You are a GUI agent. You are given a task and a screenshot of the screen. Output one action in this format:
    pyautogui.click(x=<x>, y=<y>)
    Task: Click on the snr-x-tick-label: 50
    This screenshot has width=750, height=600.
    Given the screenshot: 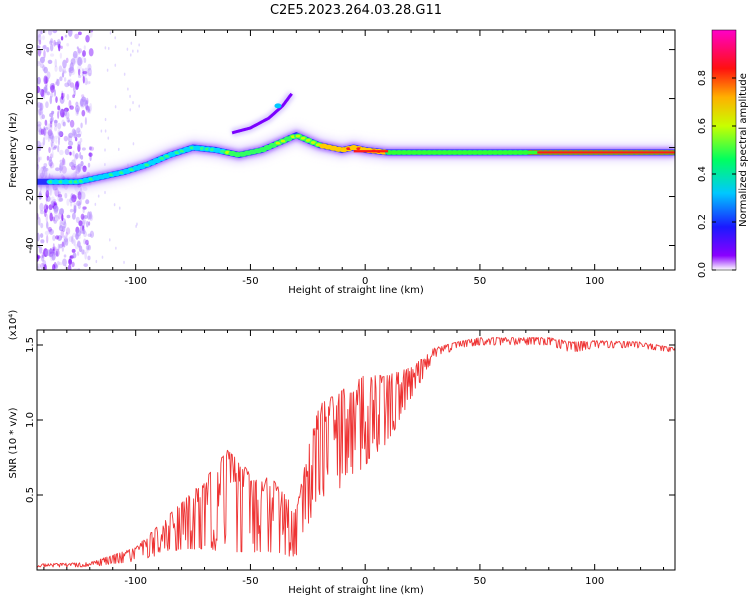 What is the action you would take?
    pyautogui.click(x=480, y=581)
    